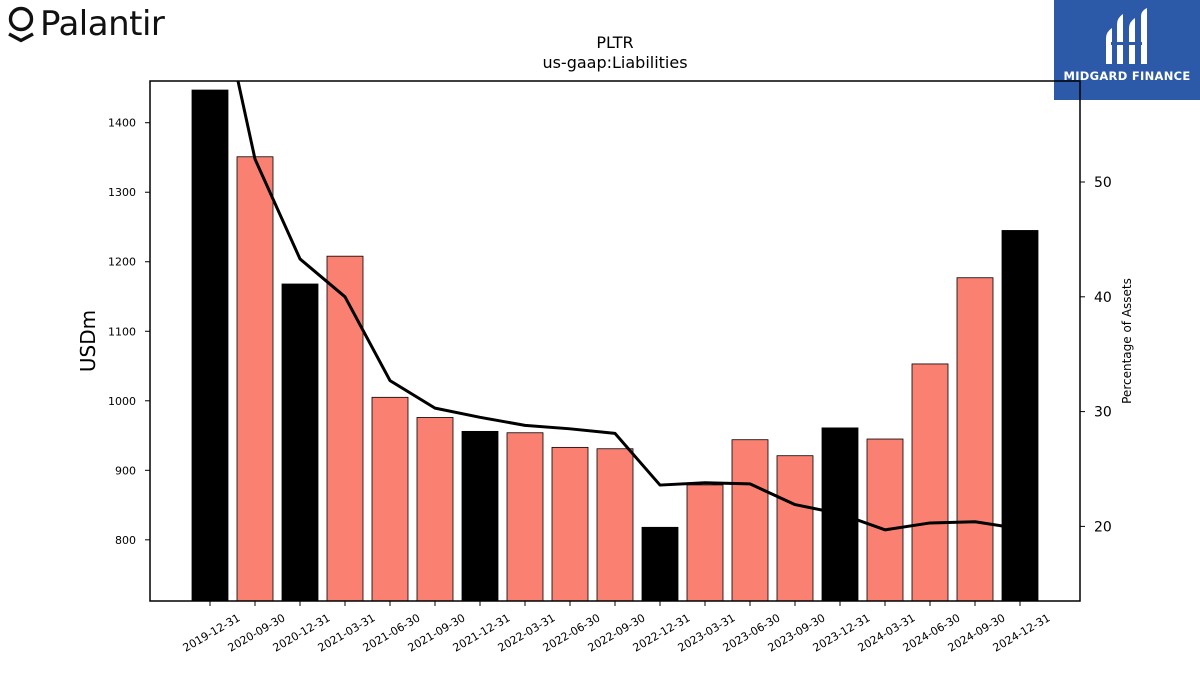 This screenshot has height=675, width=1200. Describe the element at coordinates (1103, 183) in the screenshot. I see `y2-tick-label: 50` at that location.